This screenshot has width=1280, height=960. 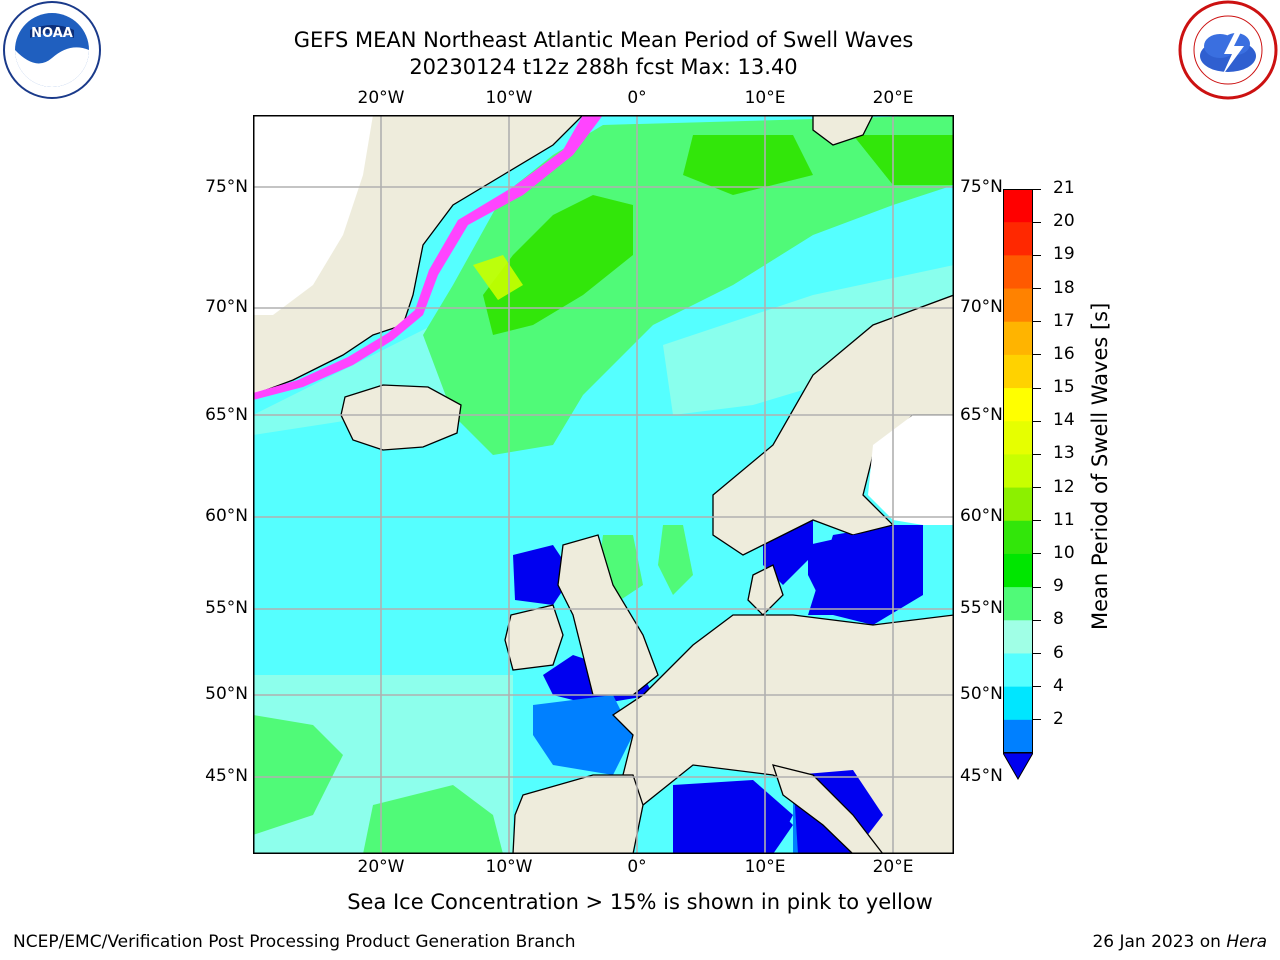 I want to click on colorbar-extend-triangle, so click(x=1018, y=766).